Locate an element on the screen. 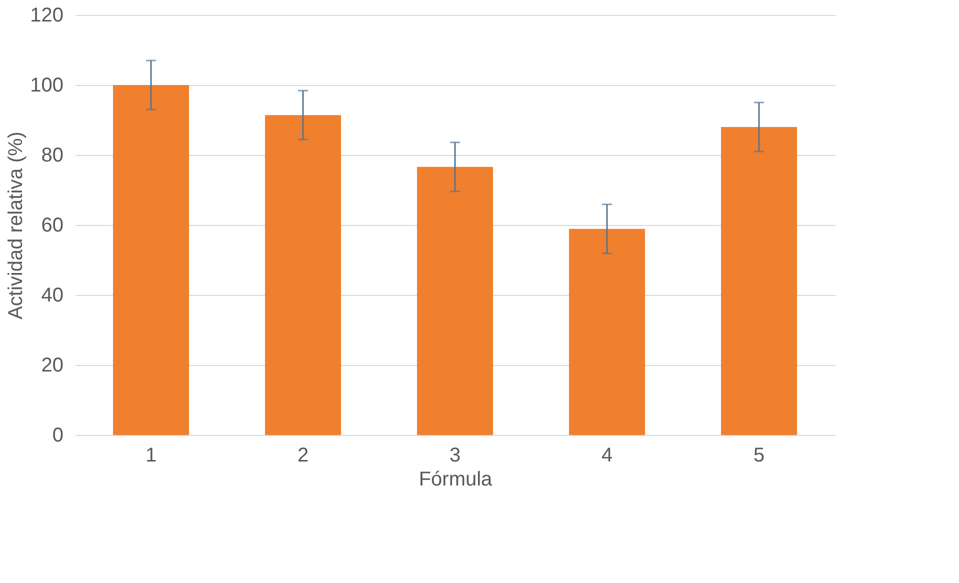 The height and width of the screenshot is (583, 959). x-tick-label: 2 is located at coordinates (303, 455).